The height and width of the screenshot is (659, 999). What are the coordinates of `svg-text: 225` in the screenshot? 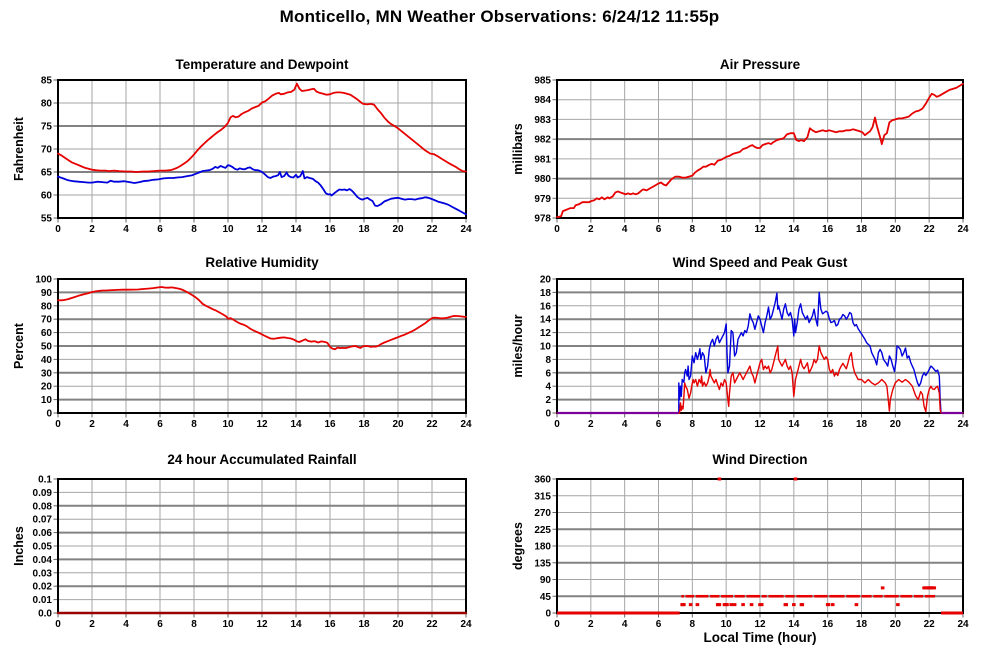 It's located at (542, 530).